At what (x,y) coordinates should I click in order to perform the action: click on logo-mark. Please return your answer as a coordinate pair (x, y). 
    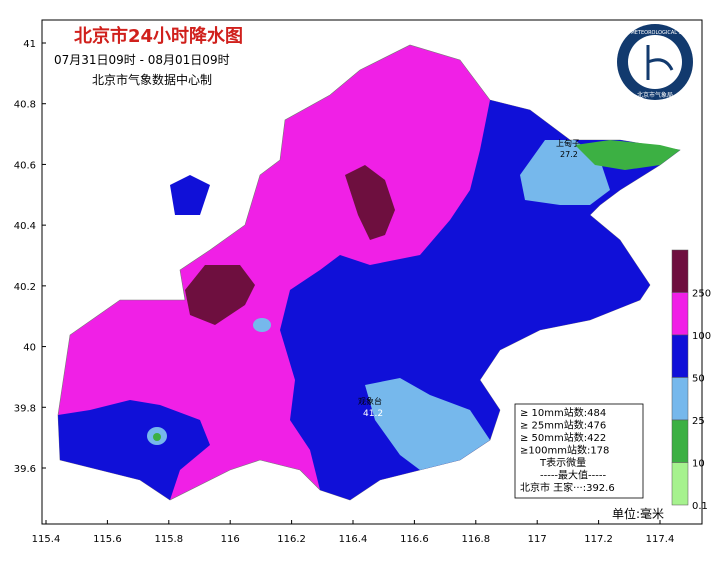
    Looking at the image, I should click on (660, 62).